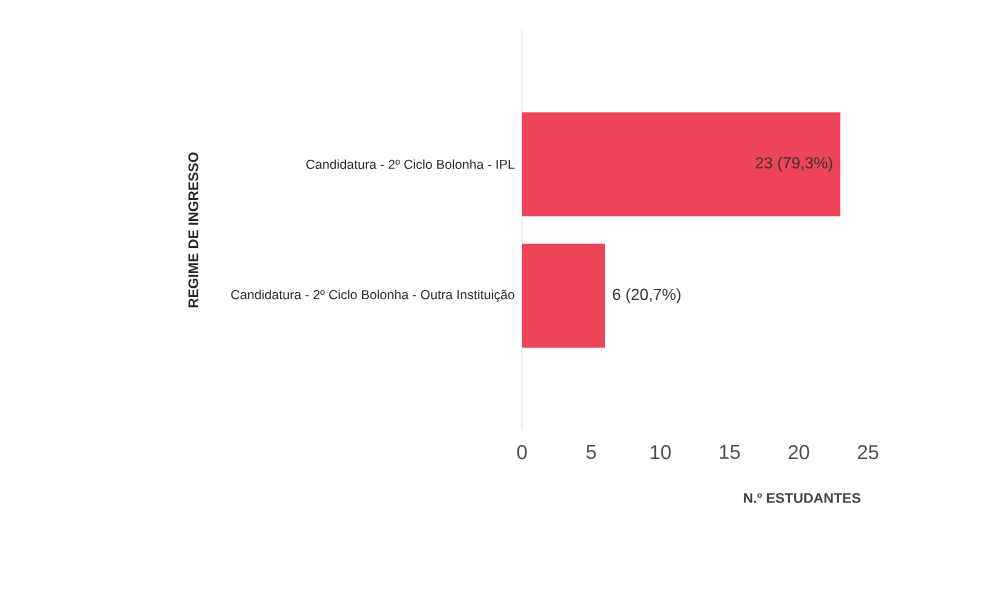 Image resolution: width=986 pixels, height=614 pixels. Describe the element at coordinates (799, 452) in the screenshot. I see `x-tick-label: 20` at that location.